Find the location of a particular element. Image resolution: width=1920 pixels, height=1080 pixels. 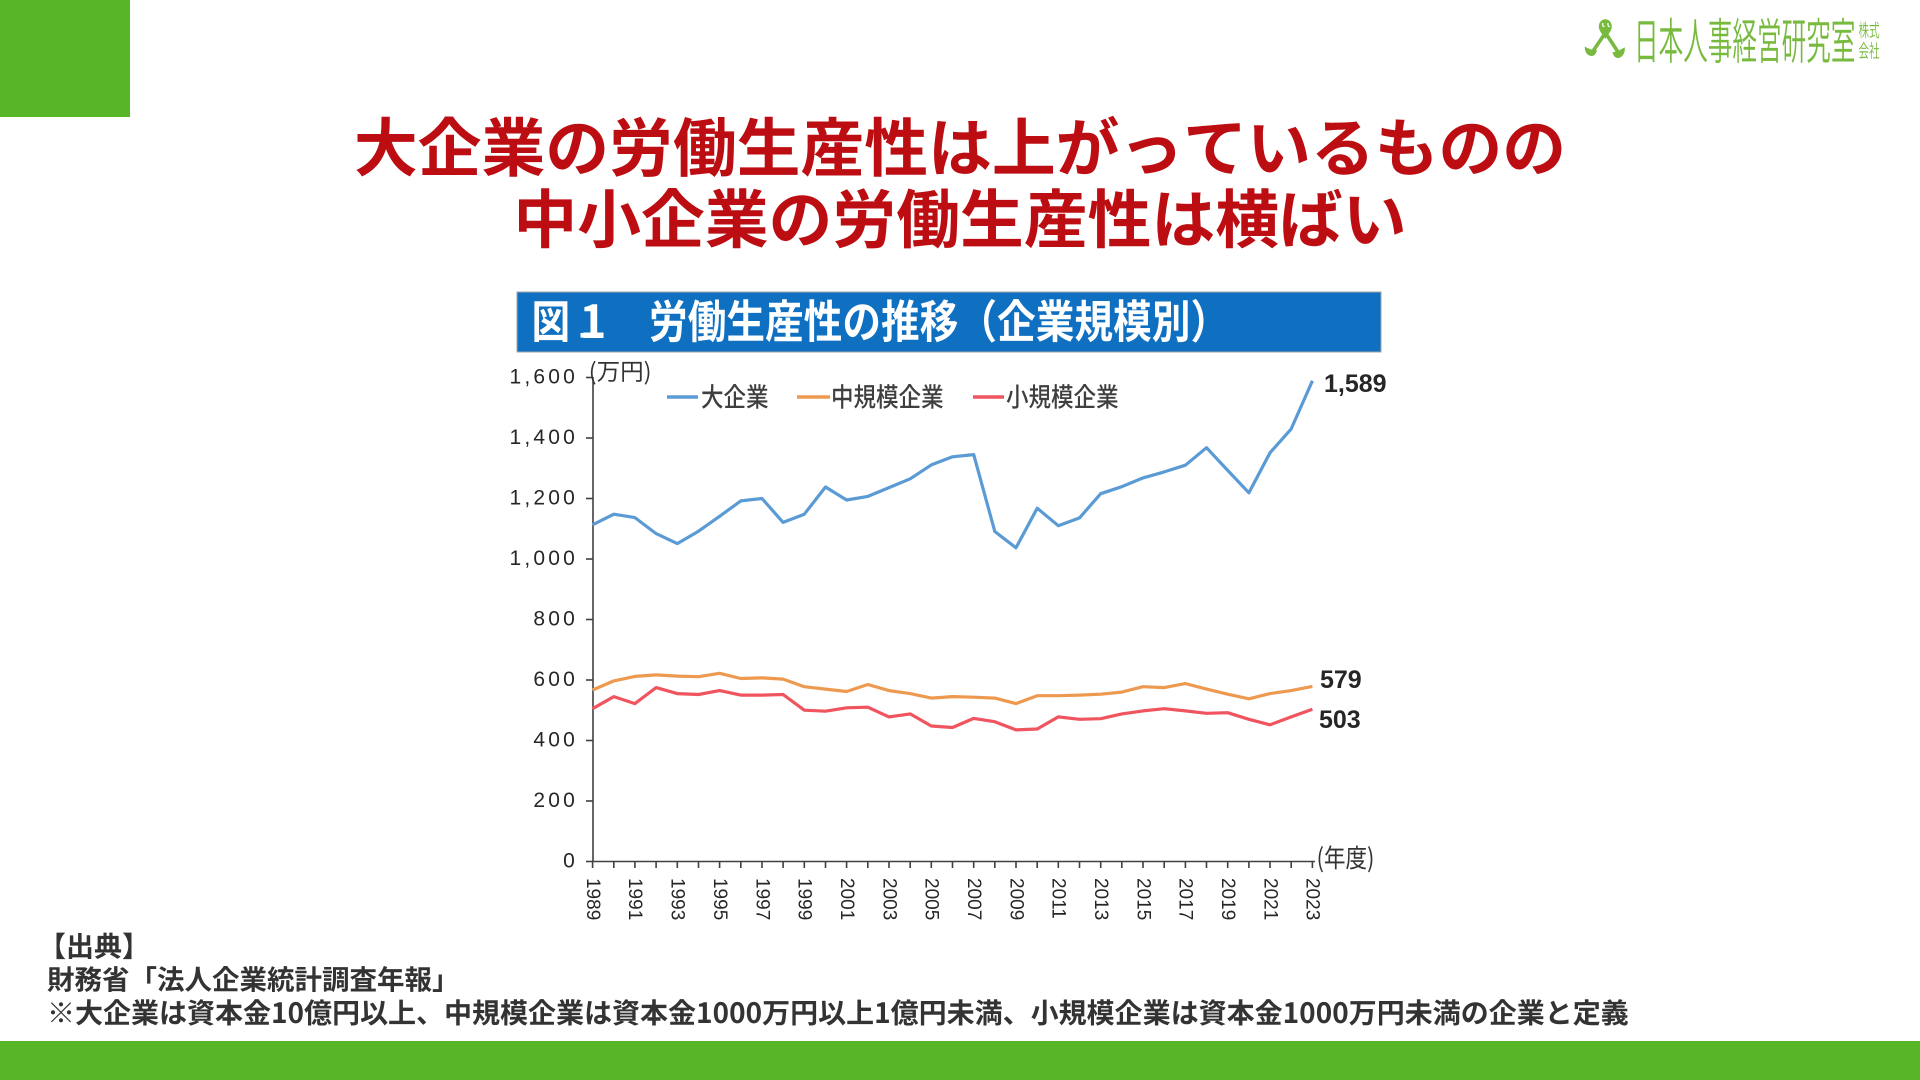

svg-text: 600 is located at coordinates (555, 679).